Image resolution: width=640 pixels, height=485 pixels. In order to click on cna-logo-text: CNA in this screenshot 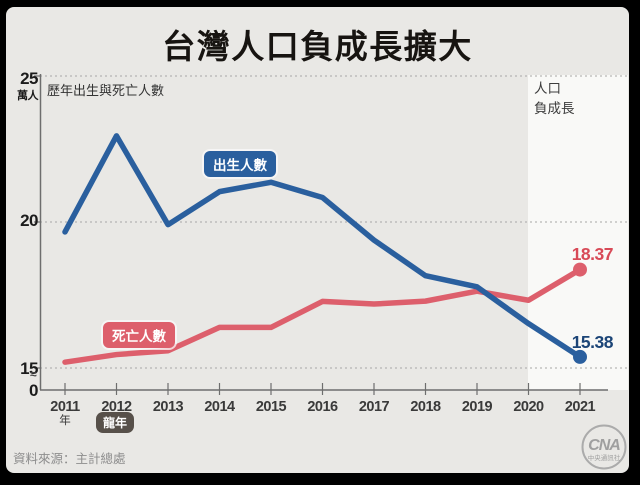, I will do `click(604, 445)`.